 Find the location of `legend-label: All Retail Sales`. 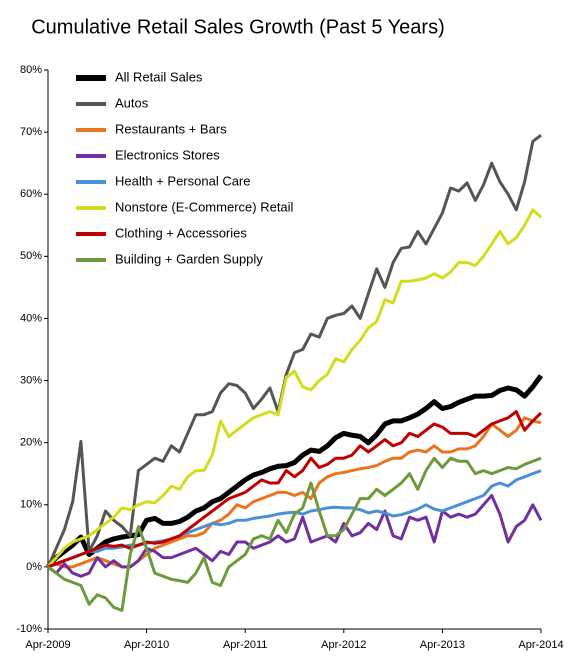

legend-label: All Retail Sales is located at coordinates (159, 76).